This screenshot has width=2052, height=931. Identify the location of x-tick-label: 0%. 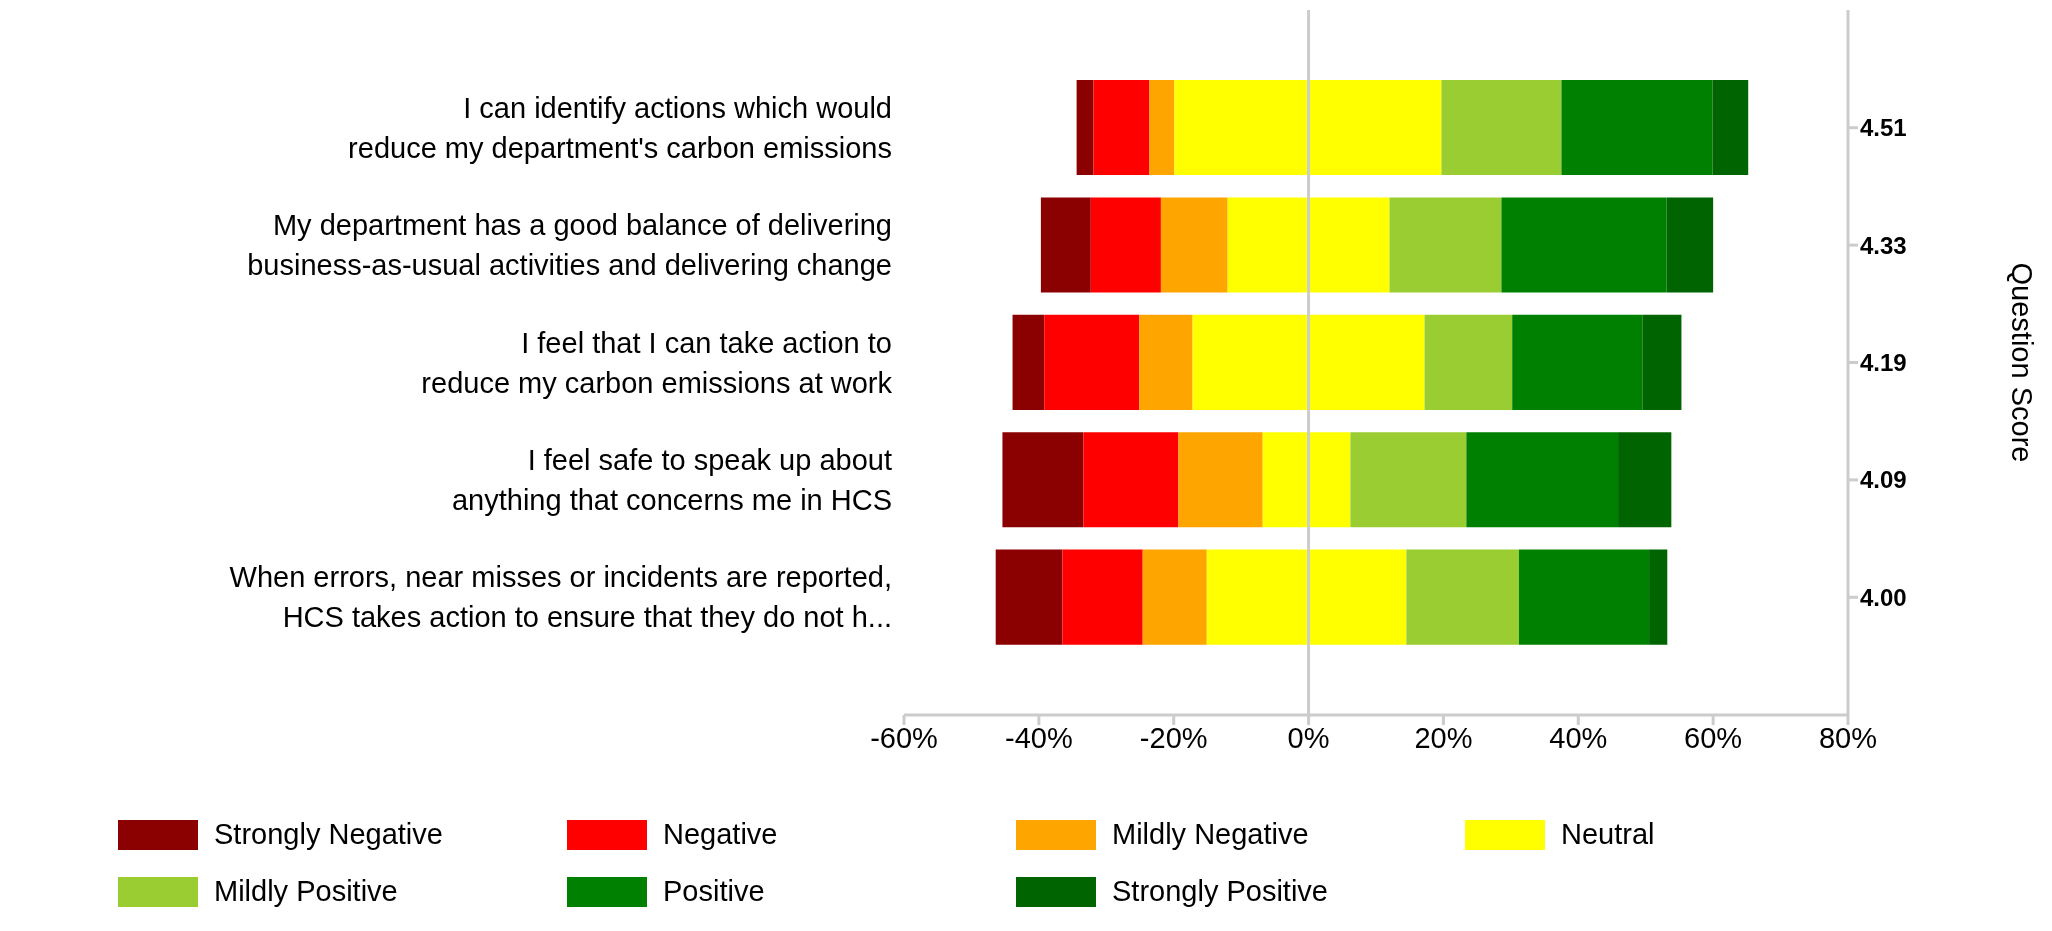
(1308, 737).